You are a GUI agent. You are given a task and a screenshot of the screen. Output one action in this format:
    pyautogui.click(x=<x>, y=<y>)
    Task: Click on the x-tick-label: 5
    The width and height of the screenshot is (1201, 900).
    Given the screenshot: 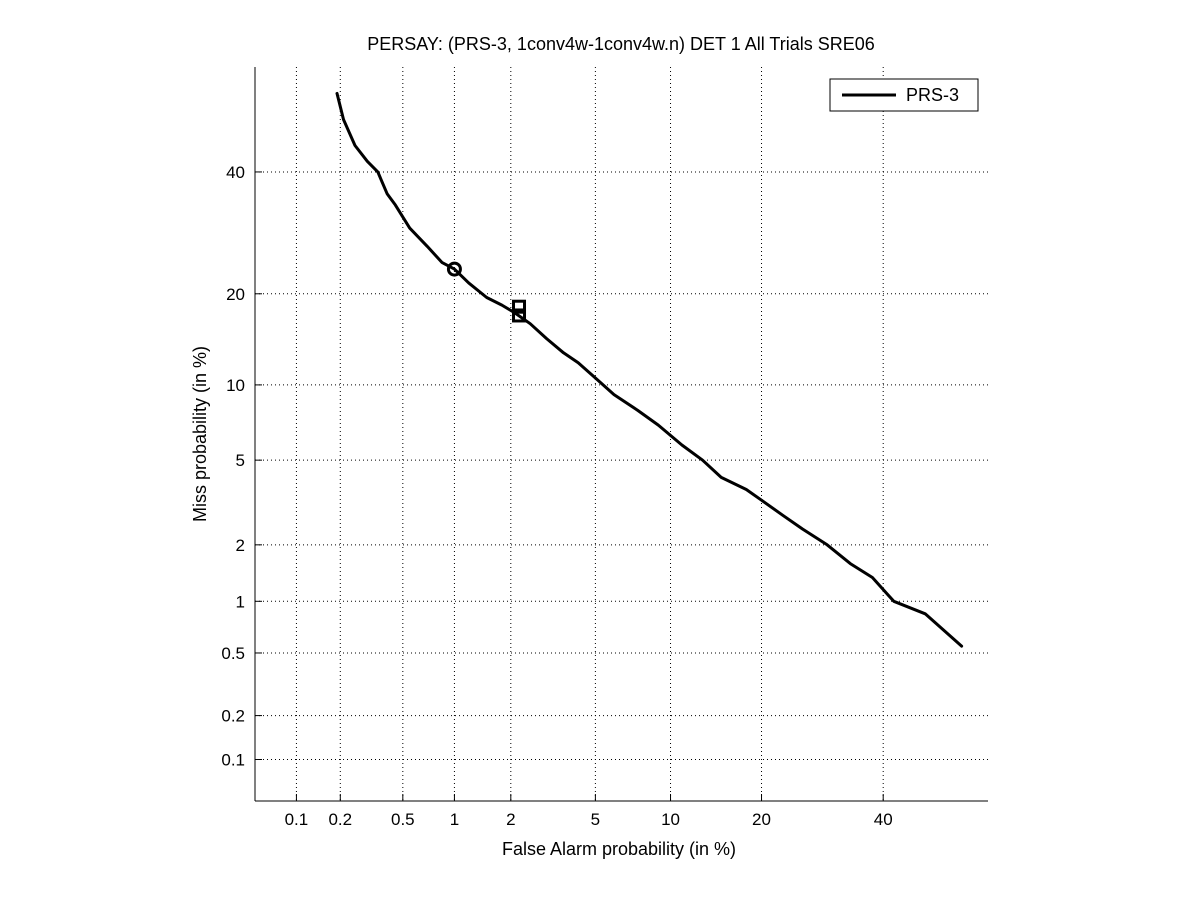 What is the action you would take?
    pyautogui.click(x=595, y=819)
    